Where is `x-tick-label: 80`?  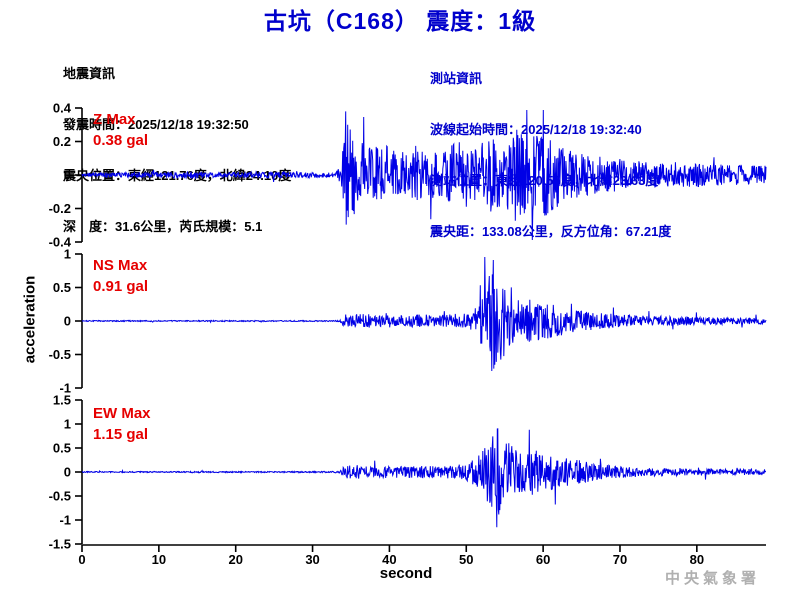 x-tick-label: 80 is located at coordinates (697, 559).